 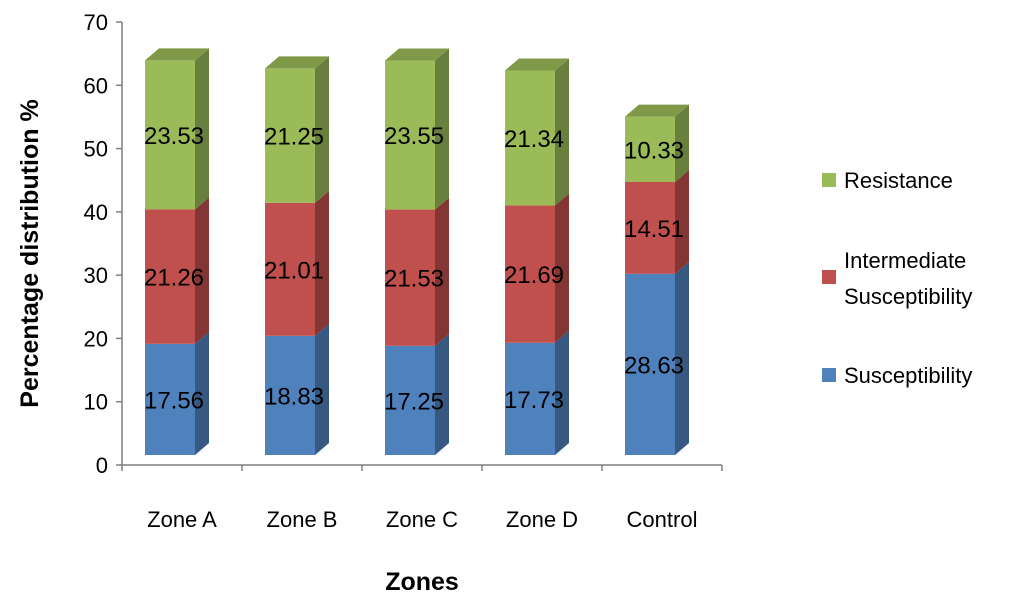 What do you see at coordinates (302, 519) in the screenshot?
I see `x-tick-label: Zone B` at bounding box center [302, 519].